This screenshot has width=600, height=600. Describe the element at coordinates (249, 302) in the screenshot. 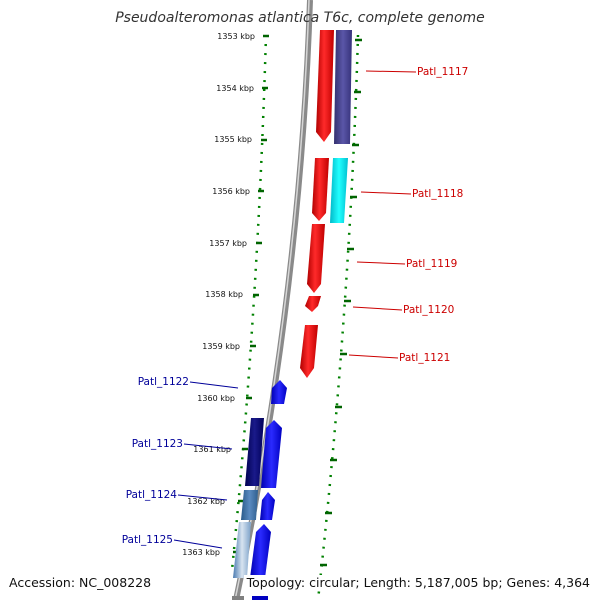

I see `left-ruler` at that location.